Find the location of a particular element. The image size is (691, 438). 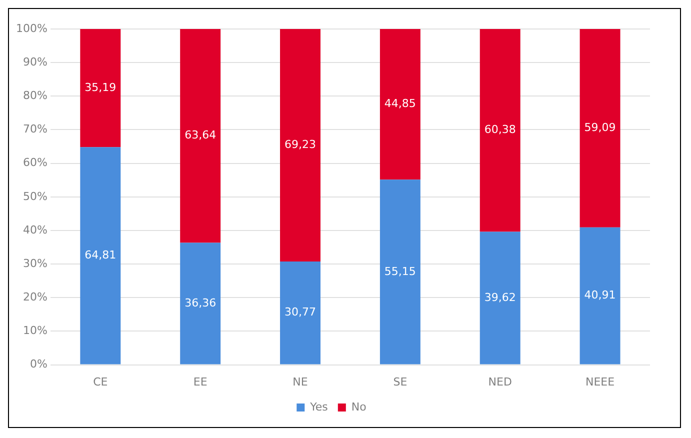

y-tick-label: 40% is located at coordinates (35, 229).